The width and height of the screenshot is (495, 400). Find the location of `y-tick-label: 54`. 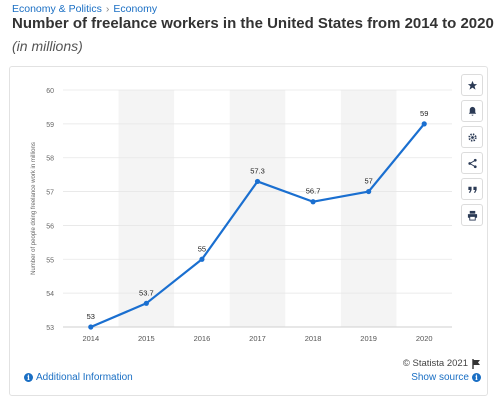

y-tick-label: 54 is located at coordinates (50, 294).